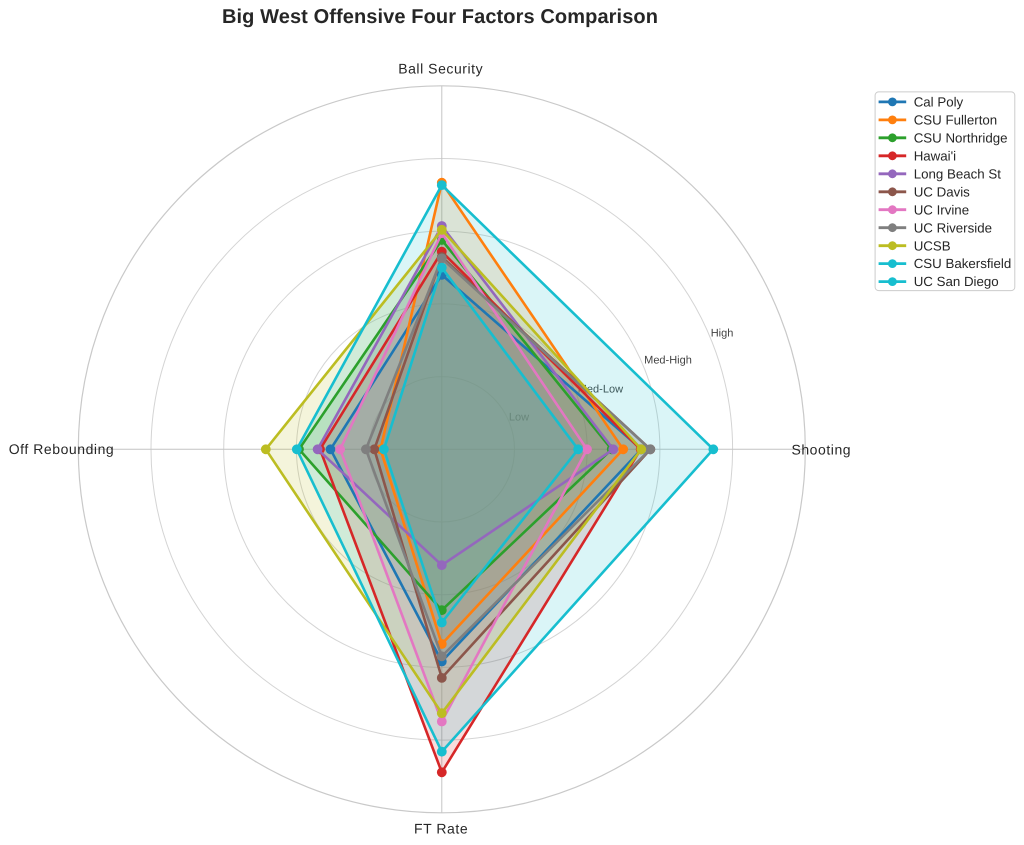  I want to click on svg-text: UC Riverside, so click(953, 227).